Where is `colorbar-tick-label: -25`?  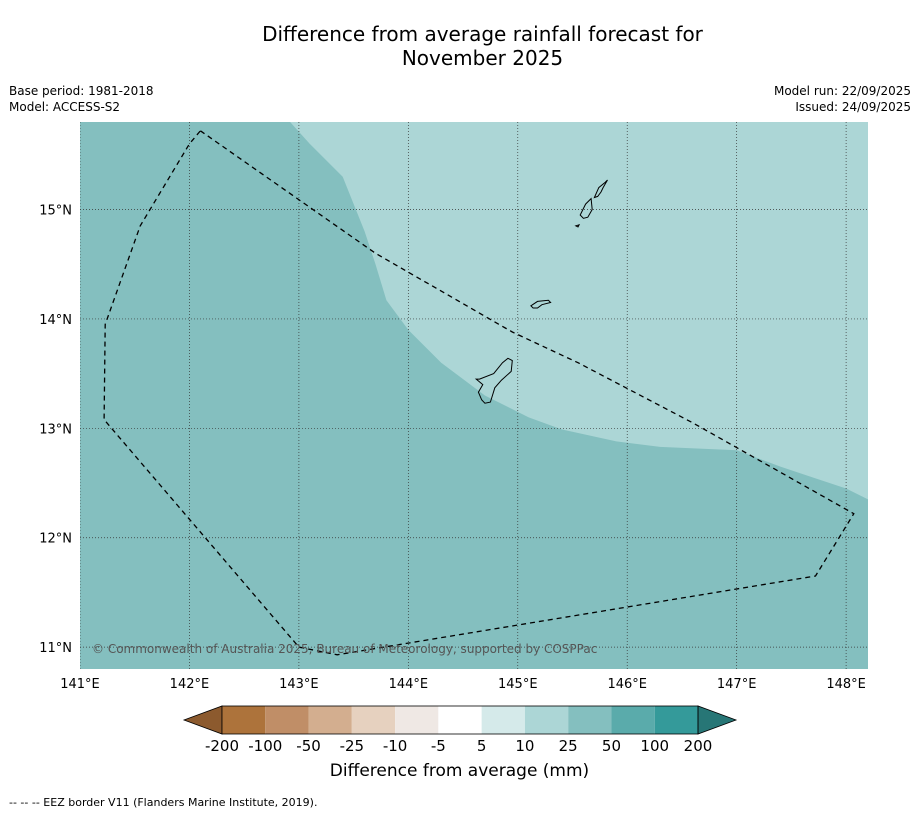
colorbar-tick-label: -25 is located at coordinates (352, 746).